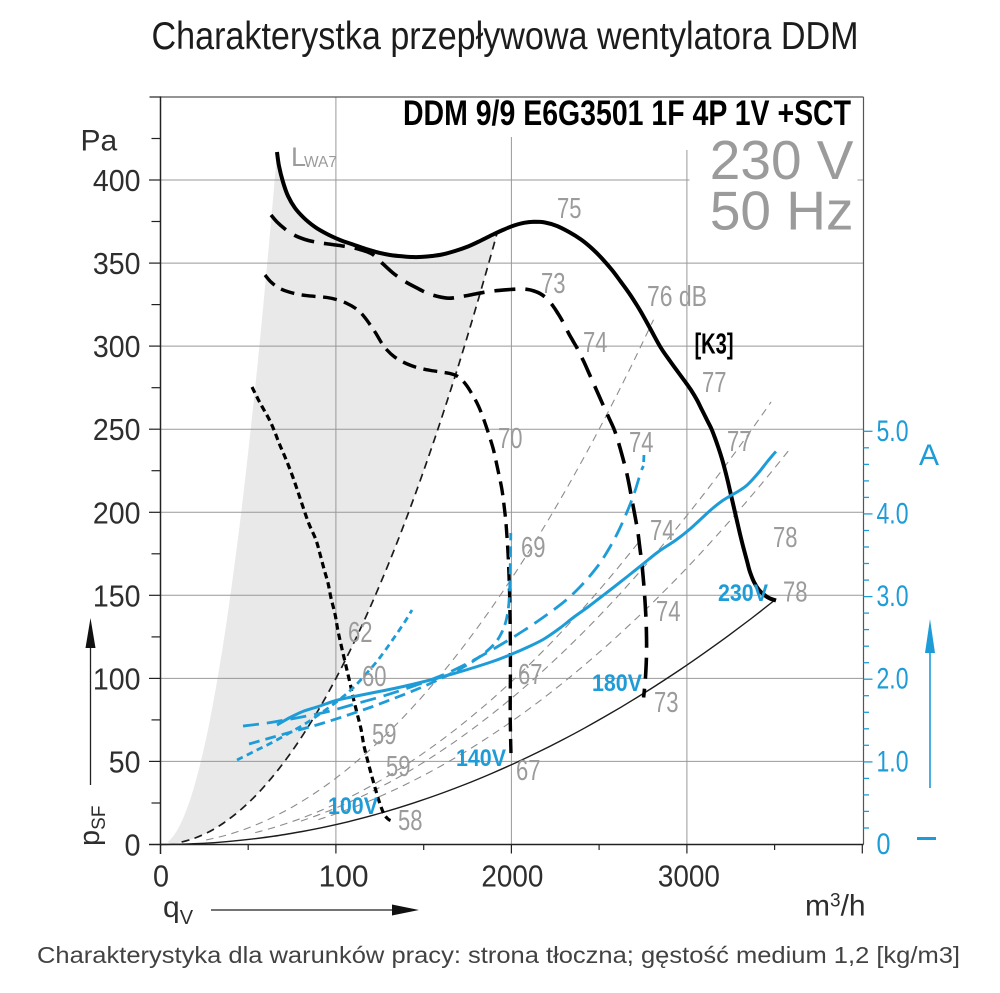 This screenshot has width=1000, height=993. I want to click on svg-text: 76 dB, so click(677, 297).